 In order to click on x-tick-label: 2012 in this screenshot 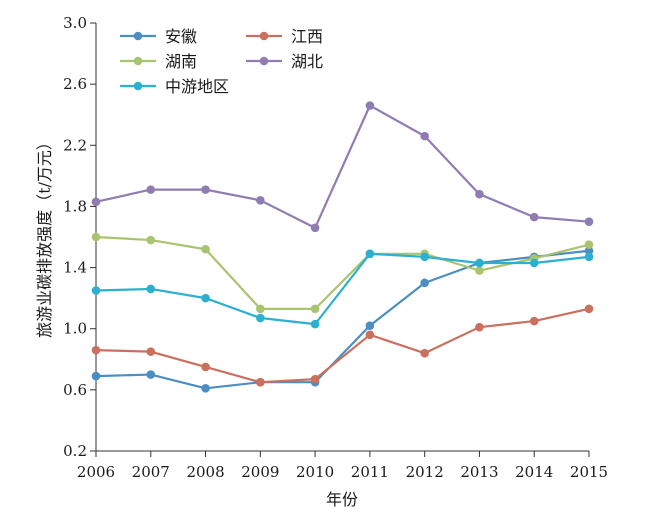, I will do `click(425, 472)`.